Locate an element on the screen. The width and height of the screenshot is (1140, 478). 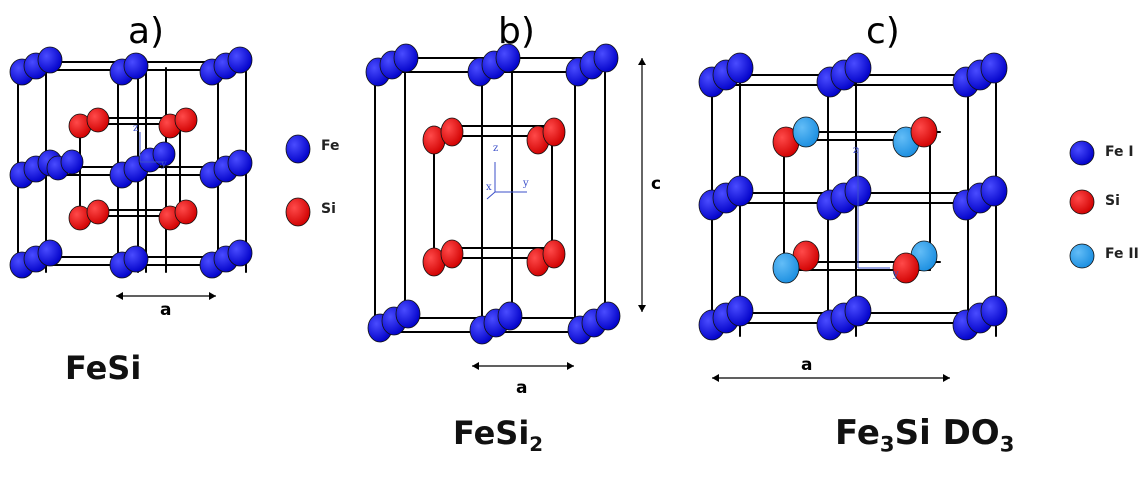
formula-fesi2: FeSi2 is located at coordinates (498, 436).